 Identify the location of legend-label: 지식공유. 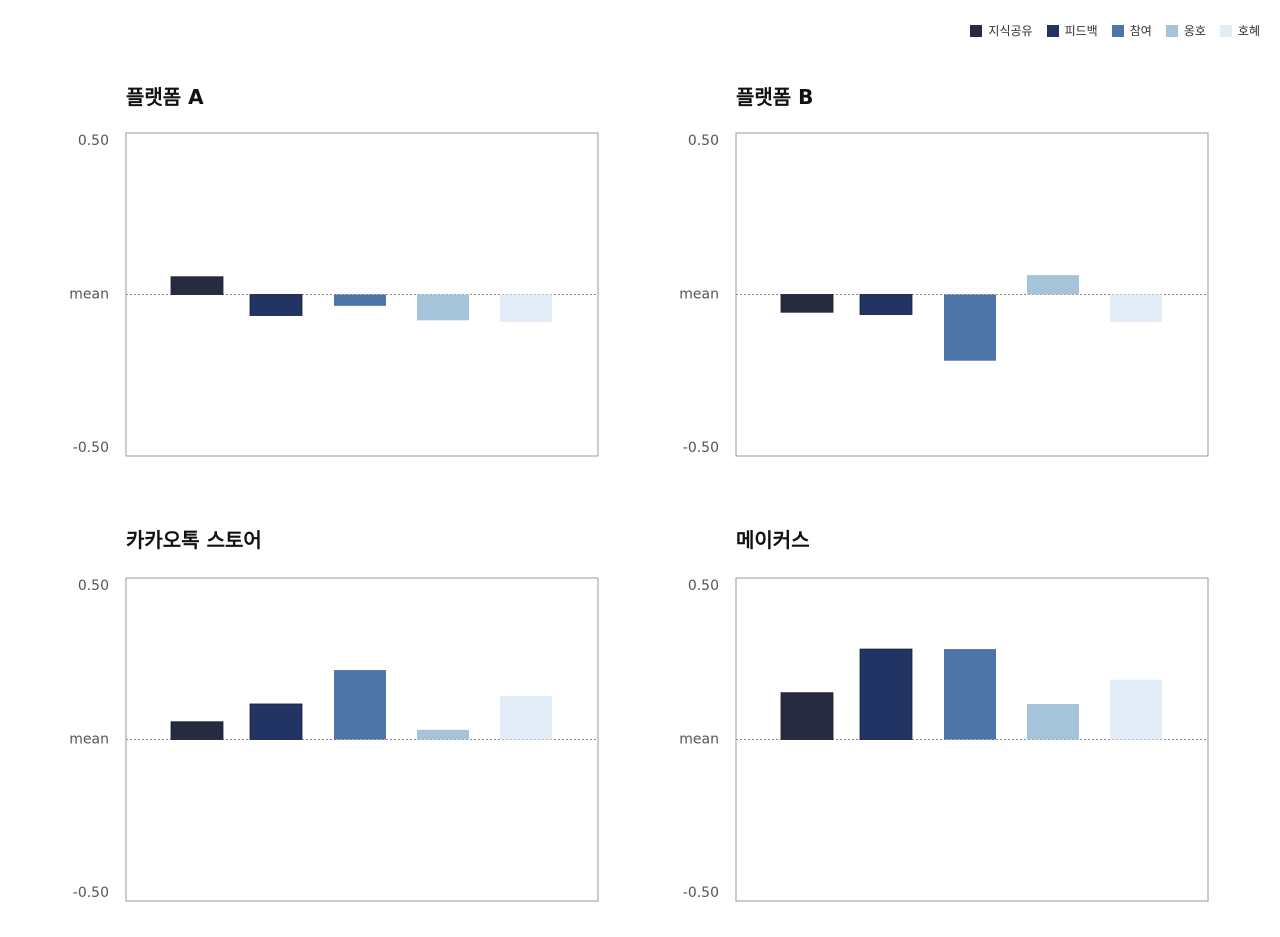
(1010, 31).